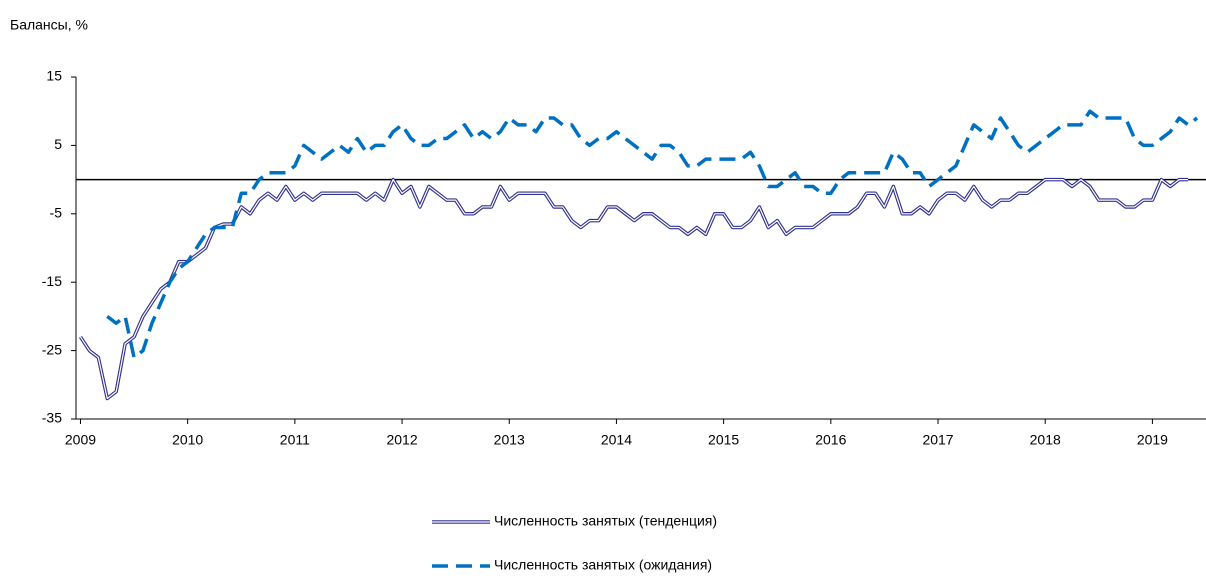 This screenshot has height=578, width=1206. I want to click on x-tick-label: 2013, so click(509, 440).